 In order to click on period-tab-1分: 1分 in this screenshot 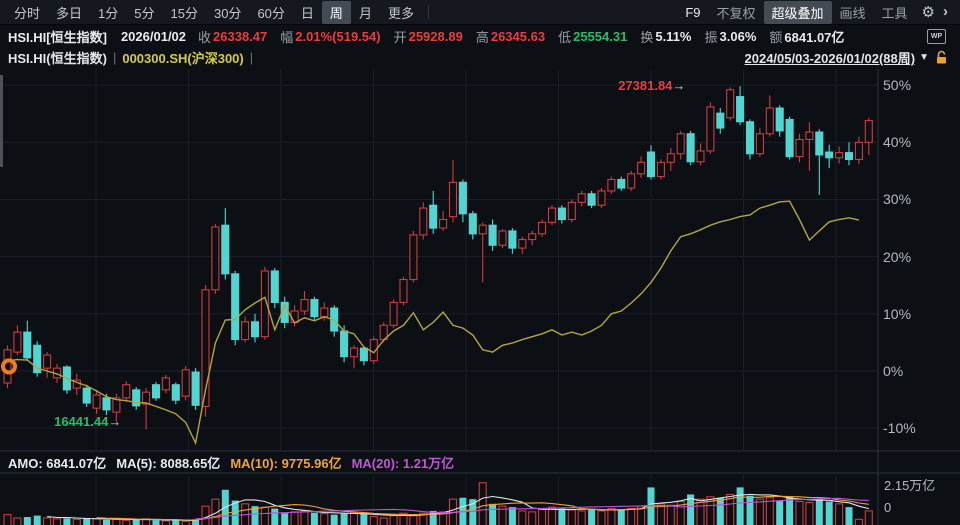, I will do `click(108, 13)`.